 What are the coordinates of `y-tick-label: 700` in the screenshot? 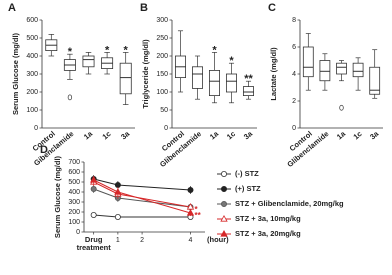 It's located at (74, 162).